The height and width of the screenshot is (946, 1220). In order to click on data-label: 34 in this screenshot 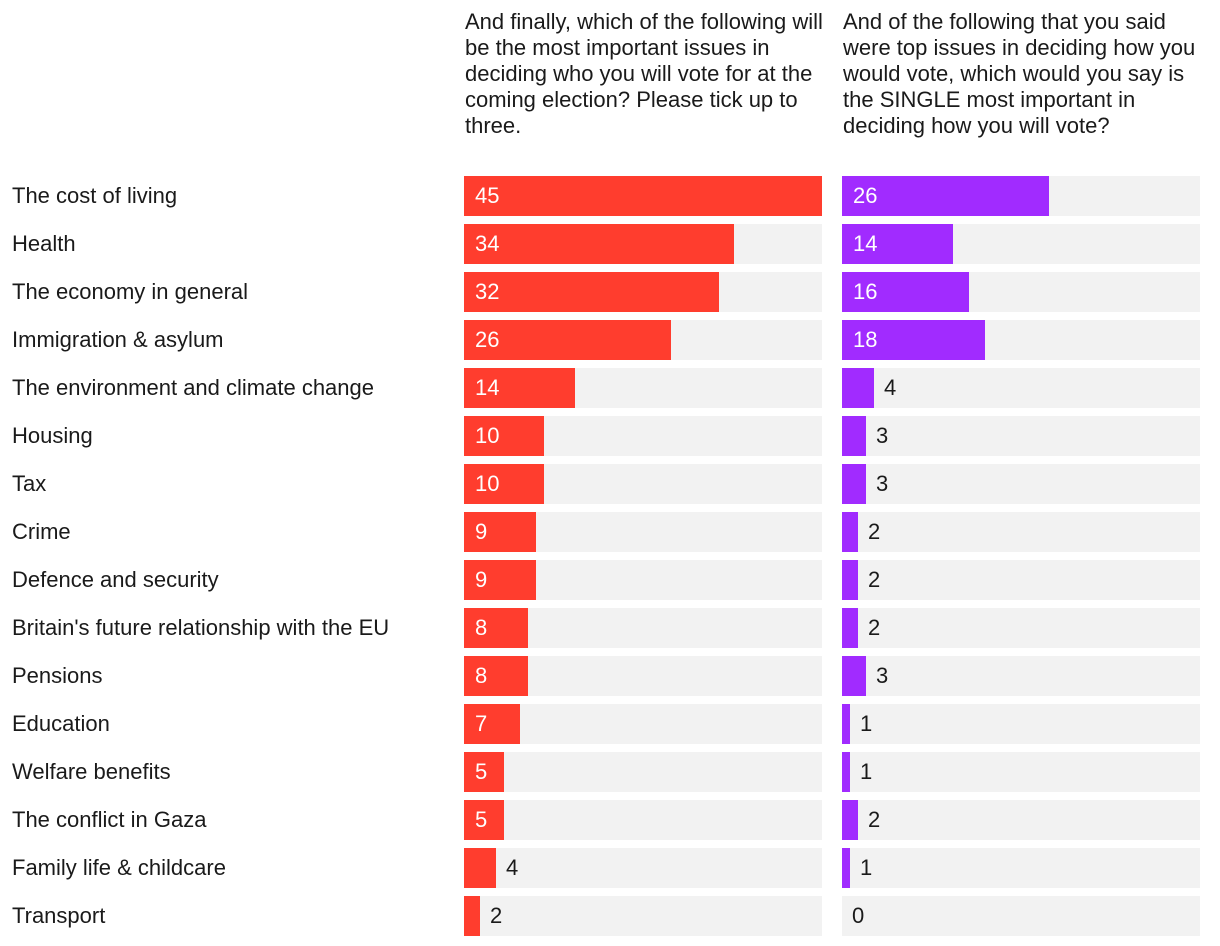, I will do `click(487, 243)`.